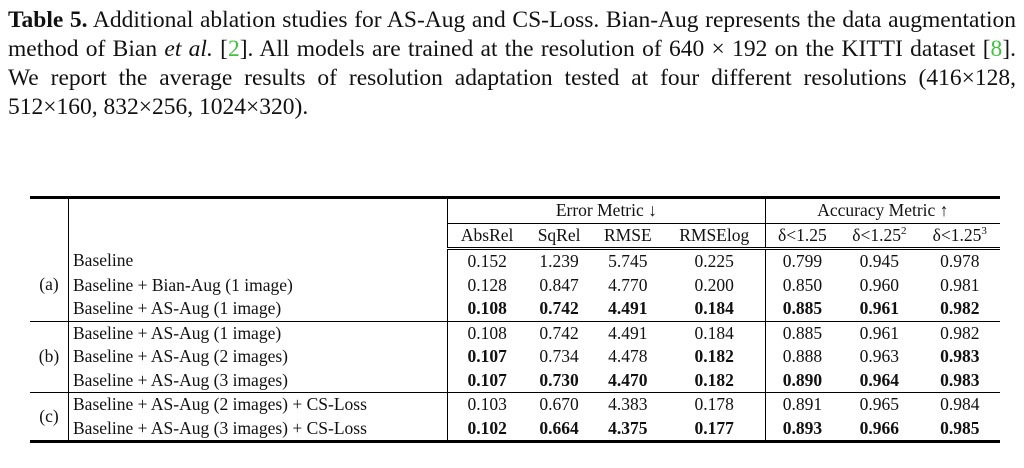 This screenshot has width=1024, height=468. What do you see at coordinates (487, 261) in the screenshot?
I see `metric-value: 0.152` at bounding box center [487, 261].